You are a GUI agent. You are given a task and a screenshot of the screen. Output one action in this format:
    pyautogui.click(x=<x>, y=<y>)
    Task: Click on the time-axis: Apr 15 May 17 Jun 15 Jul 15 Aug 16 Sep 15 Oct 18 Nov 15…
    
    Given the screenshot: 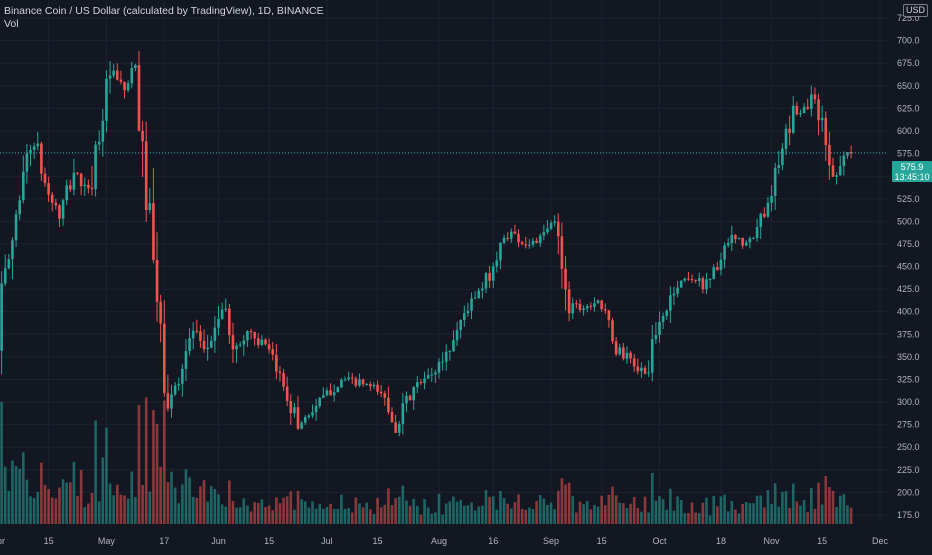 What is the action you would take?
    pyautogui.click(x=466, y=539)
    